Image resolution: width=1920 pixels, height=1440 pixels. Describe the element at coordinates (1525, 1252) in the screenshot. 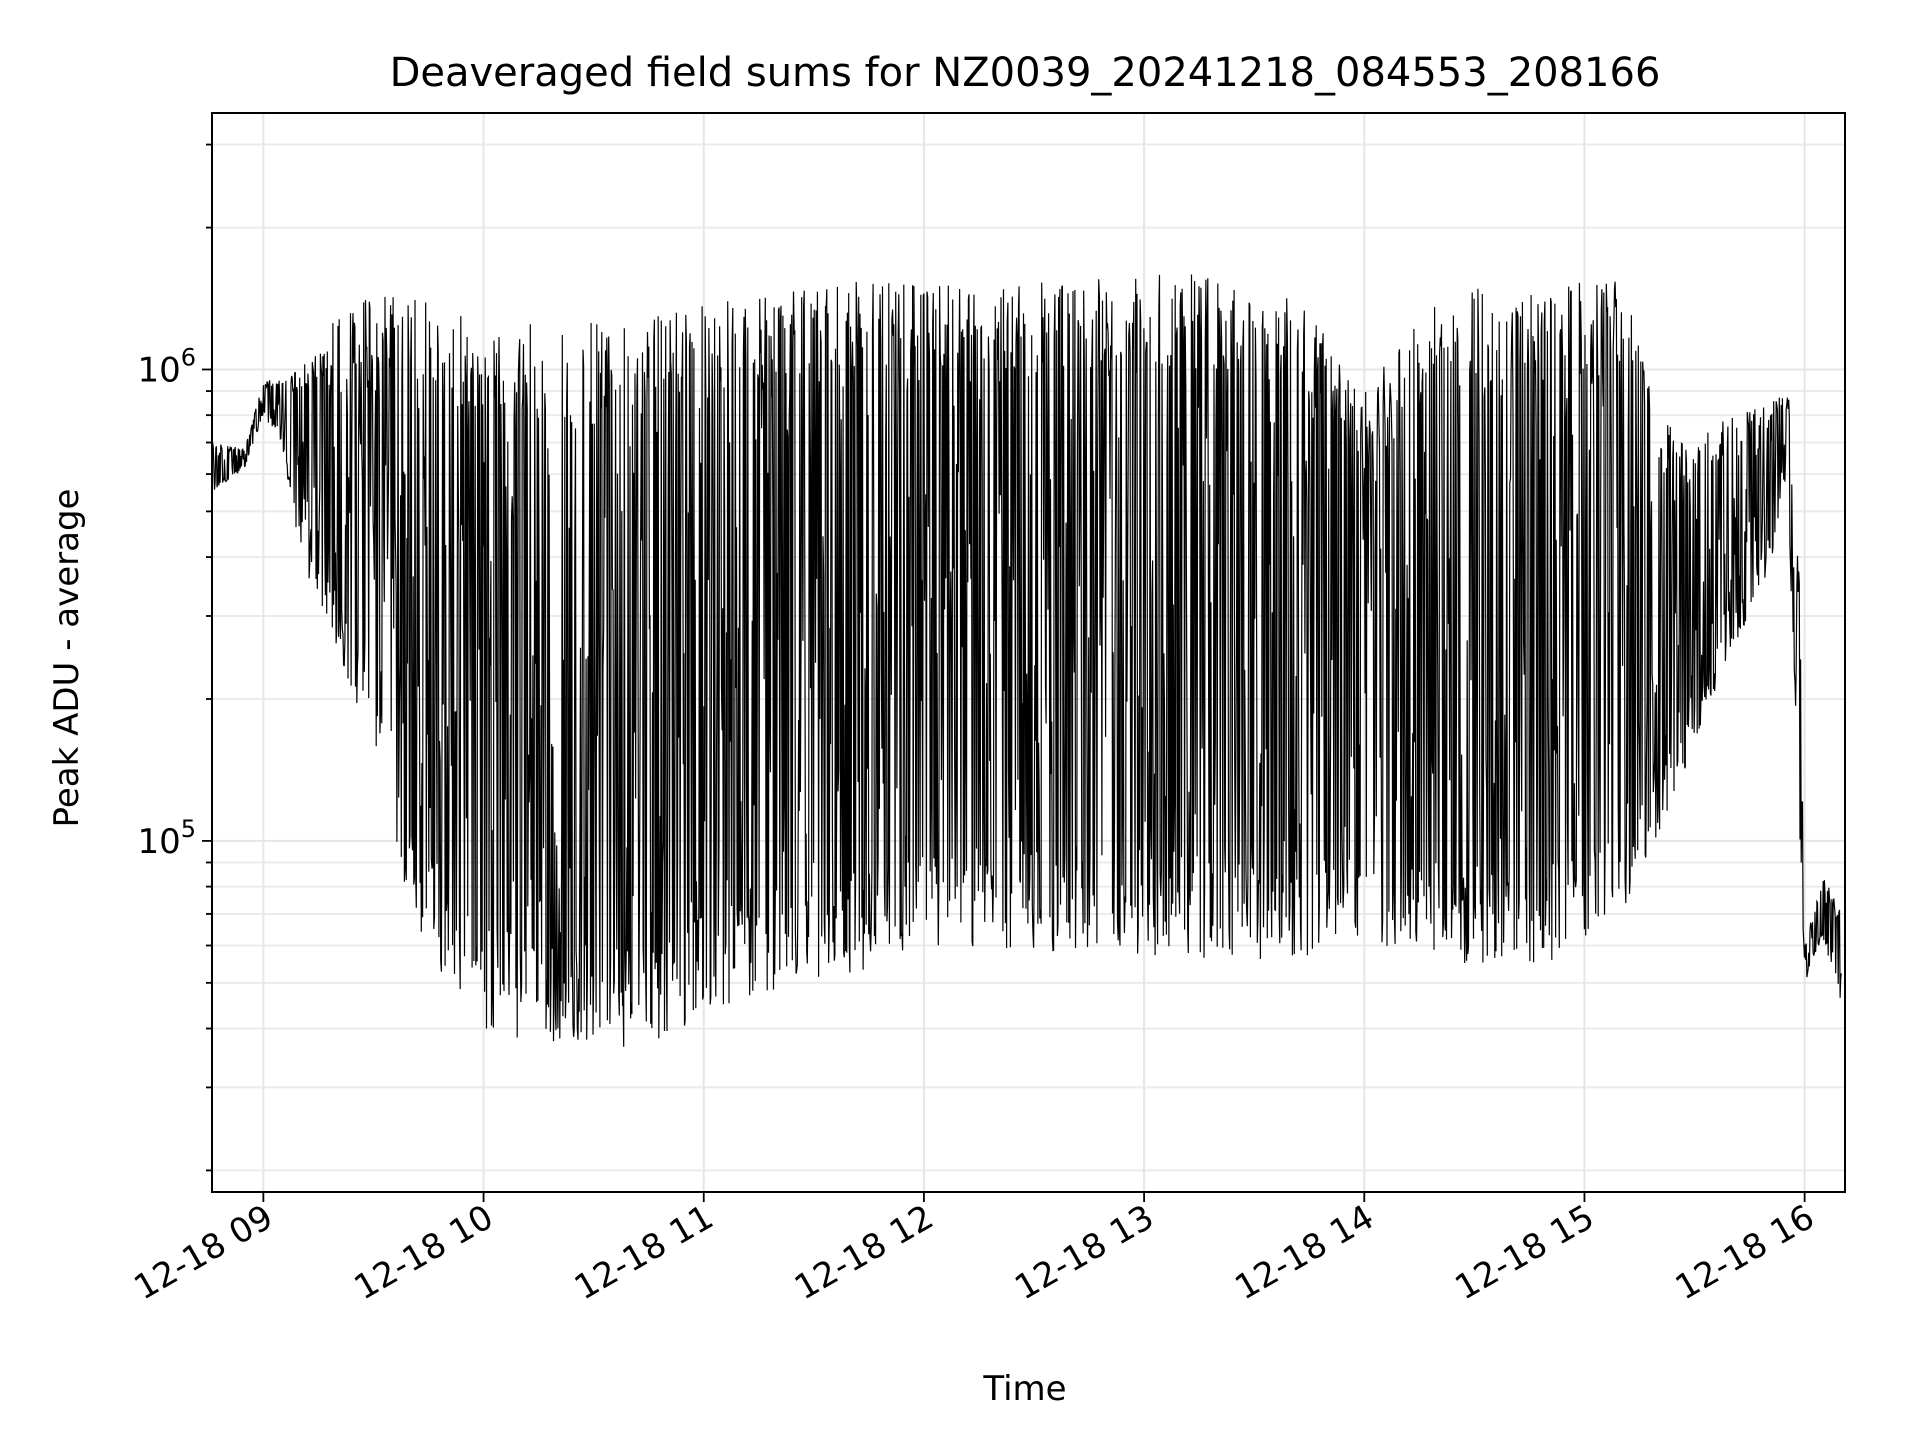

I see `x-tick-label: 12-18 15` at that location.